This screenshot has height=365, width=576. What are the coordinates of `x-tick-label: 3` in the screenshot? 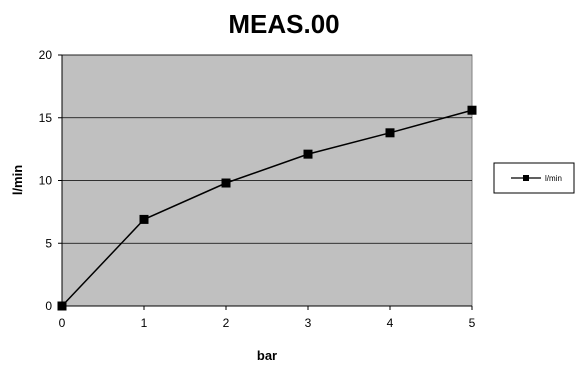 It's located at (308, 323).